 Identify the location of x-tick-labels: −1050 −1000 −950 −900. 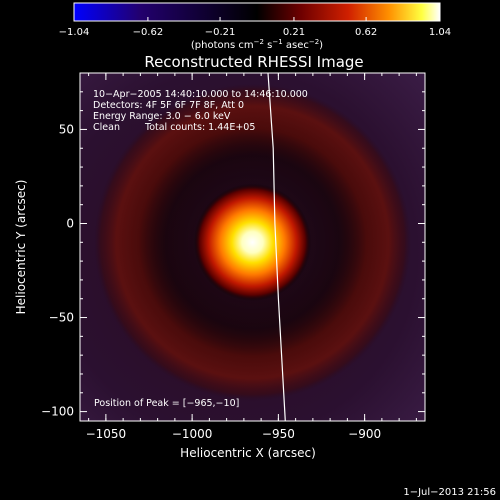
(234, 434).